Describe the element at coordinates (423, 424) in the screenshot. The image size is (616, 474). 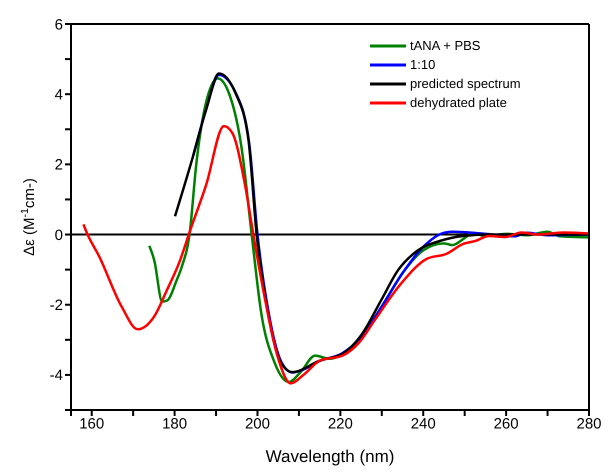
I see `x-tick-label: 240` at that location.